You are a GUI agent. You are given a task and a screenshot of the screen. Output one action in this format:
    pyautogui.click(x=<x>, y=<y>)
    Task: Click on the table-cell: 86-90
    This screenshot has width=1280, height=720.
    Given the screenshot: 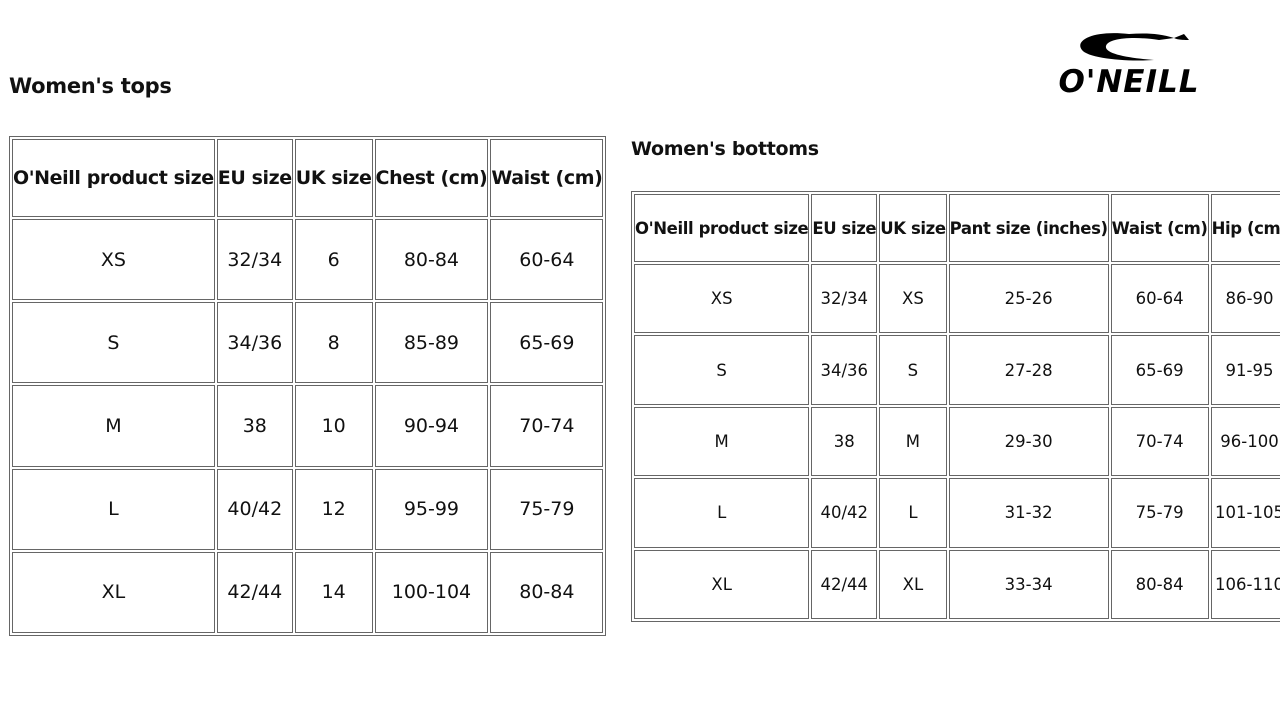 What is the action you would take?
    pyautogui.click(x=1245, y=299)
    